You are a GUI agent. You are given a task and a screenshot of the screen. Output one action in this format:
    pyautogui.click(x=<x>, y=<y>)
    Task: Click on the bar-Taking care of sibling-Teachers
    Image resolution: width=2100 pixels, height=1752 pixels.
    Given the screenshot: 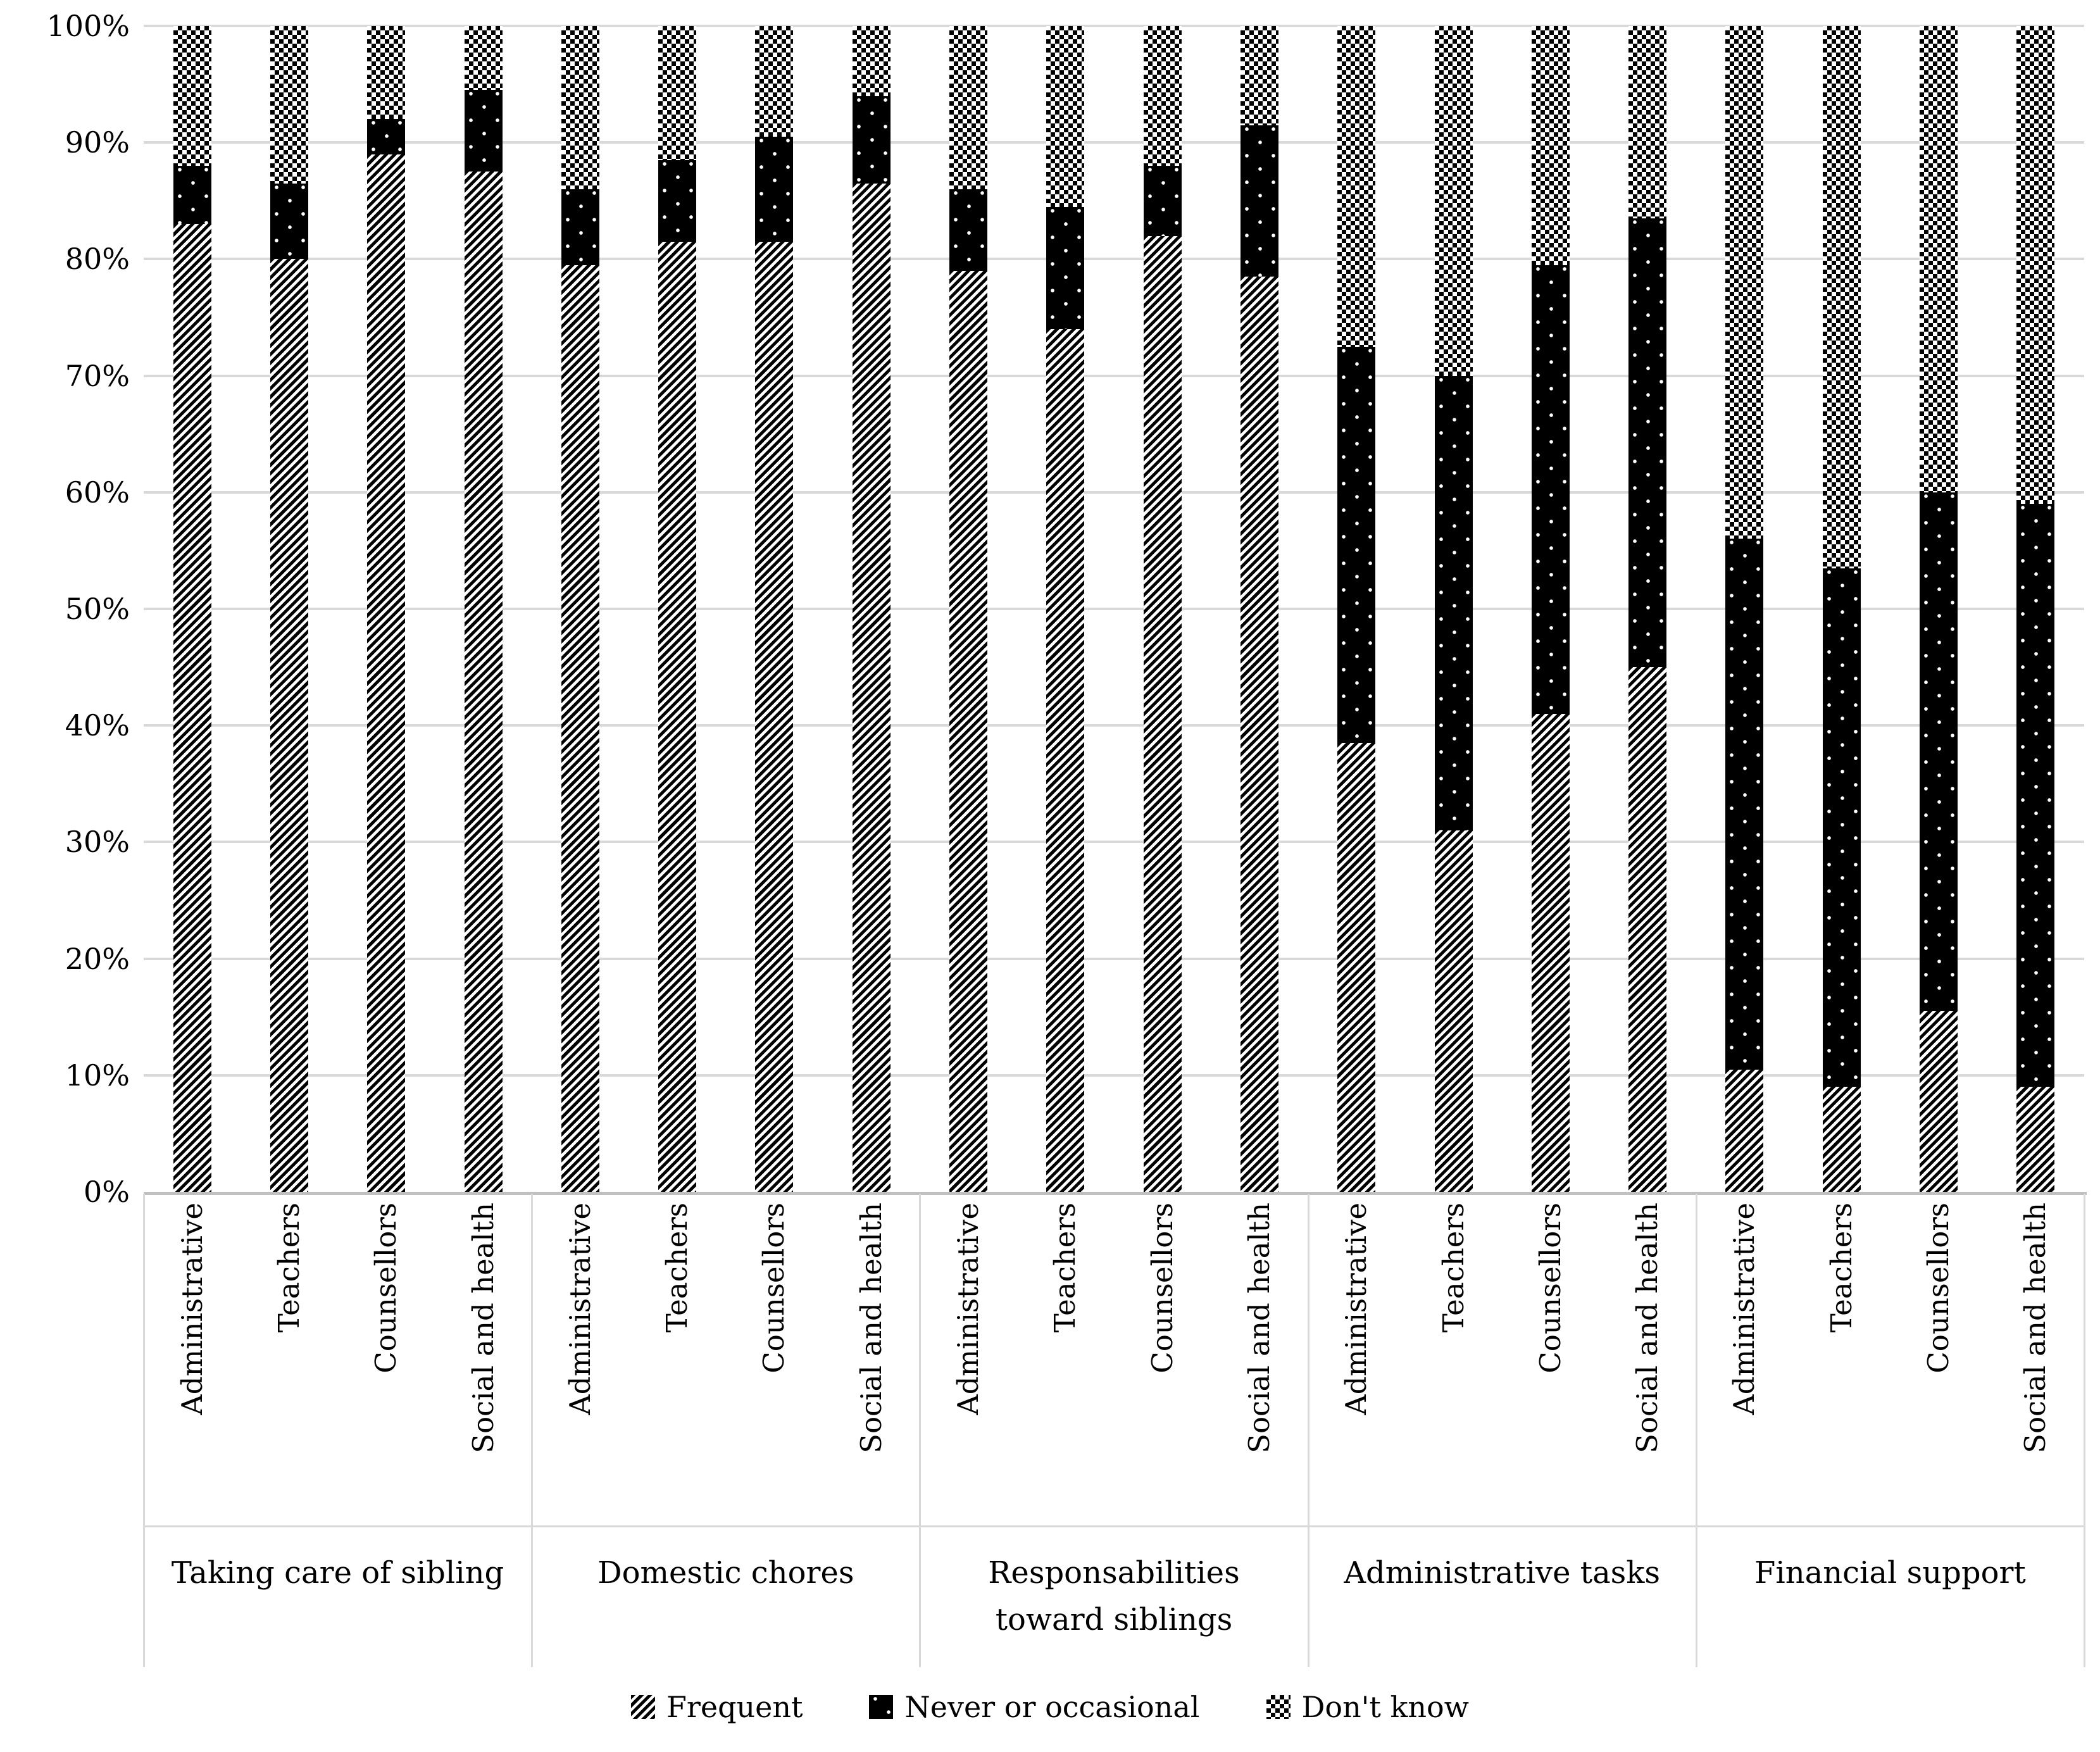 What is the action you would take?
    pyautogui.click(x=289, y=609)
    